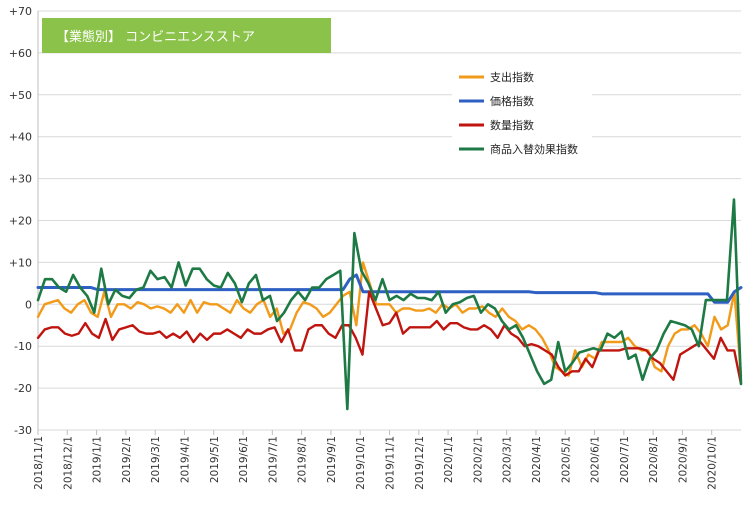 The image size is (745, 510). Describe the element at coordinates (654, 459) in the screenshot. I see `x-tick-label: 2020/8/1` at that location.